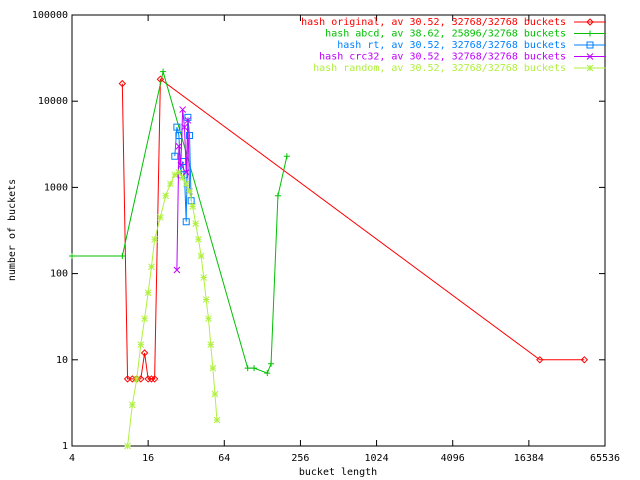 The height and width of the screenshot is (480, 640). What do you see at coordinates (53, 101) in the screenshot?
I see `y-tick-label: 10000` at bounding box center [53, 101].